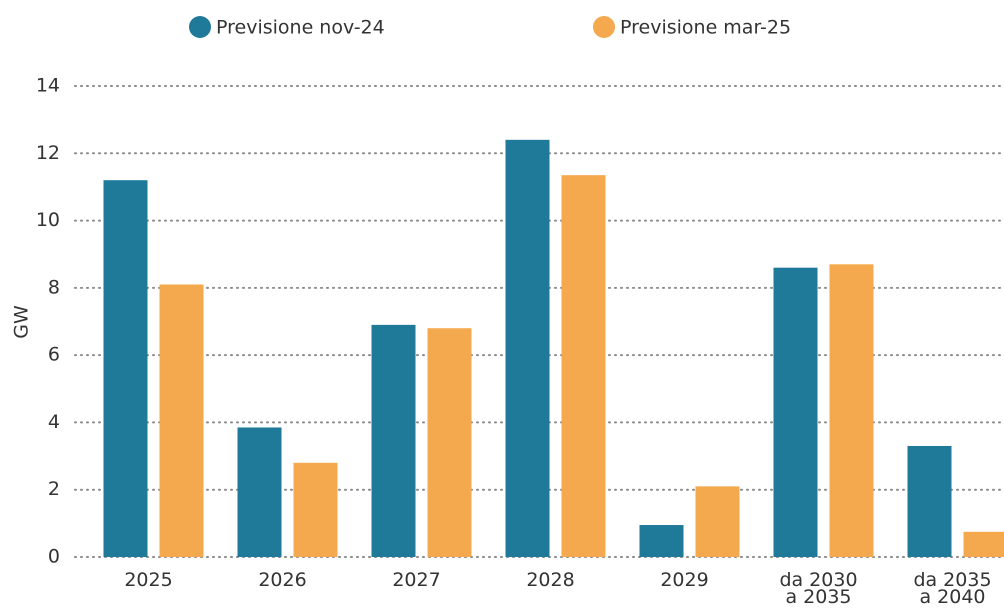 The height and width of the screenshot is (611, 1004). I want to click on y-tick-label: 2, so click(54, 489).